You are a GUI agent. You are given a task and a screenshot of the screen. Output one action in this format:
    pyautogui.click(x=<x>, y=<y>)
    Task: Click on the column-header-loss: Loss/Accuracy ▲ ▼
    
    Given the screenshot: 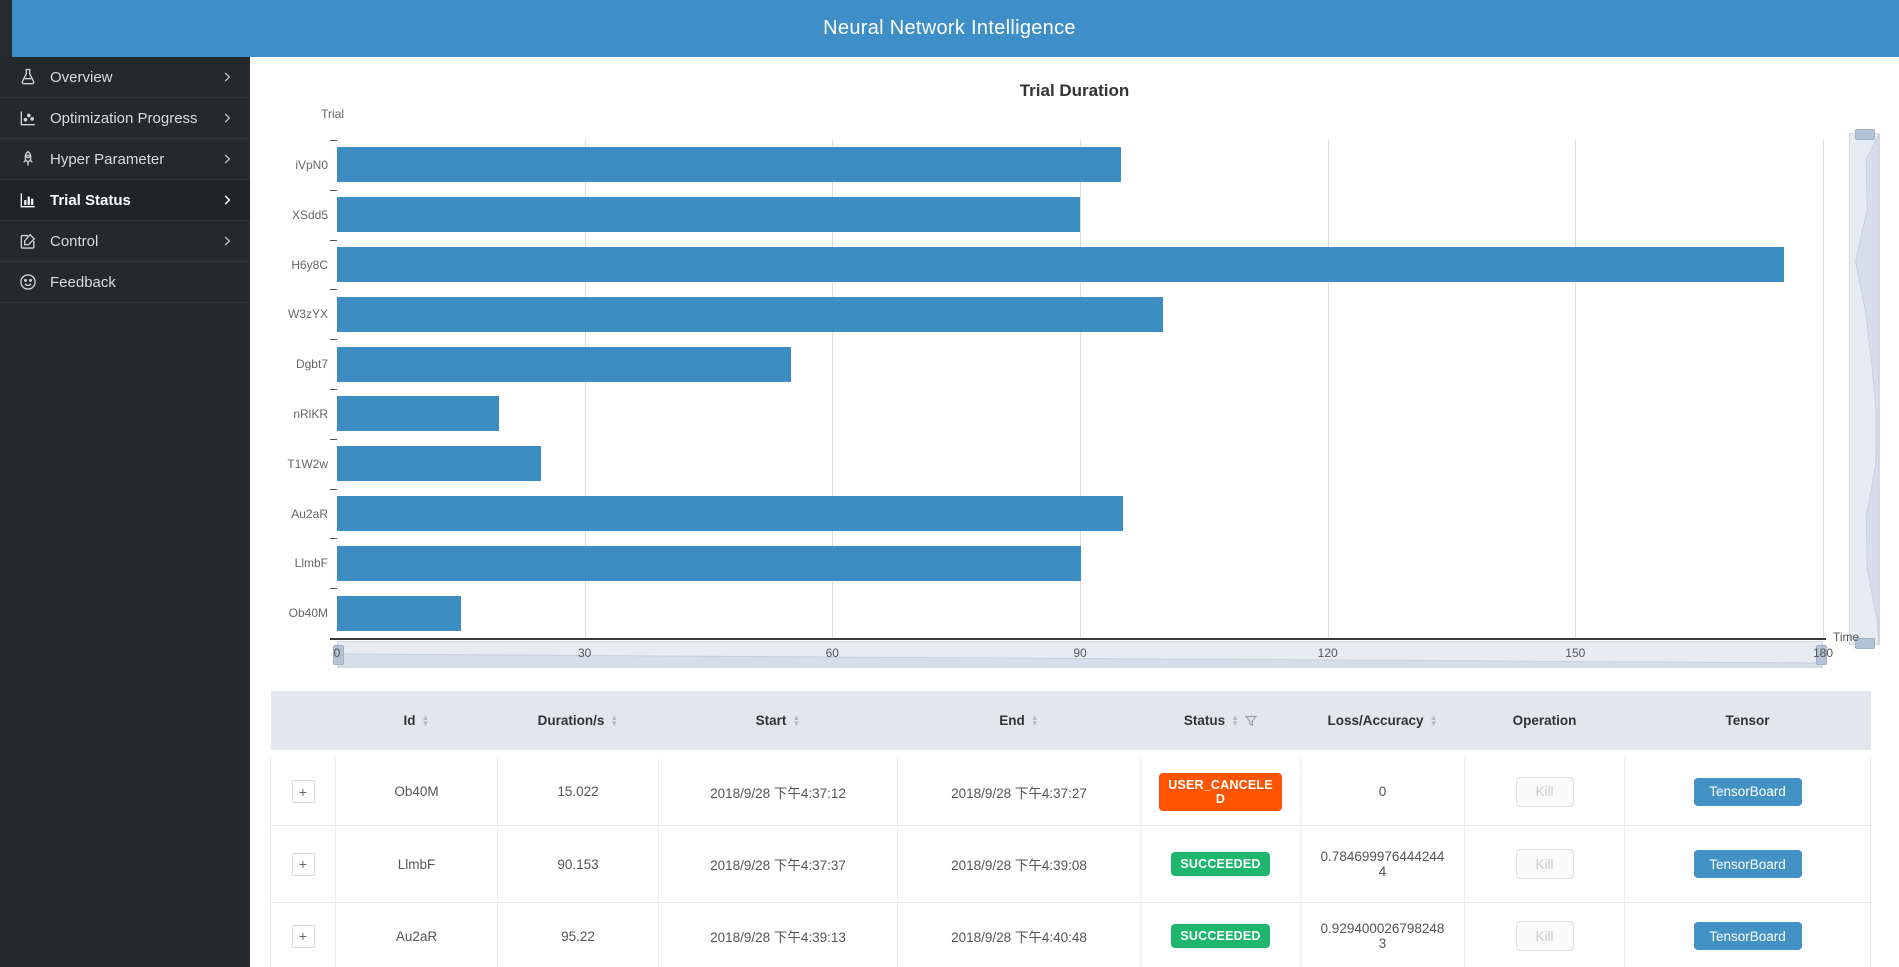 What is the action you would take?
    pyautogui.click(x=1382, y=724)
    